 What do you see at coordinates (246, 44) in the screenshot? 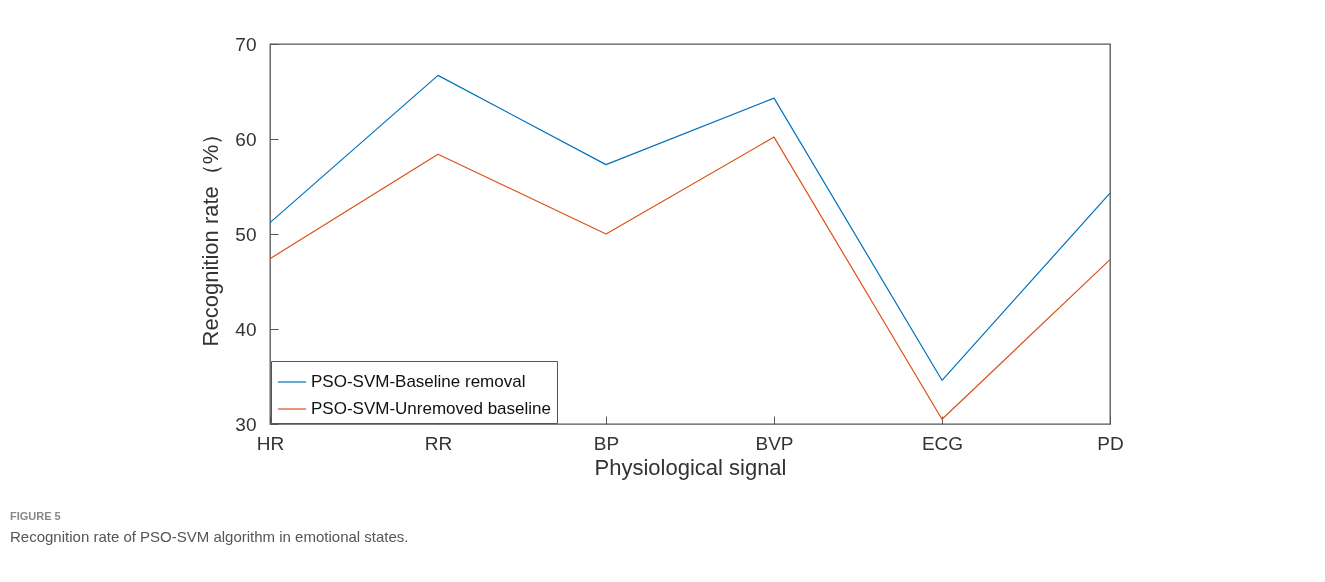
I see `y-tick-label: 70` at bounding box center [246, 44].